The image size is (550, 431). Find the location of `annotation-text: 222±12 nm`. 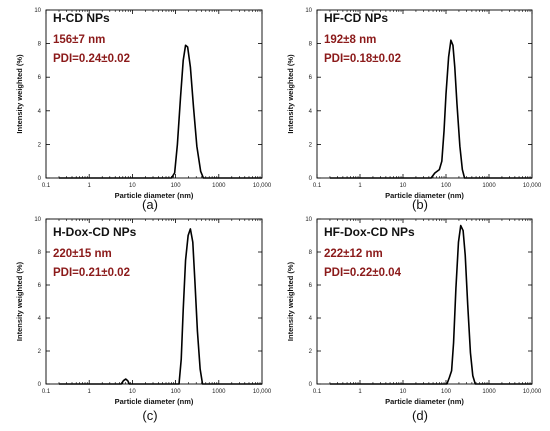

annotation-text: 222±12 nm is located at coordinates (353, 254).